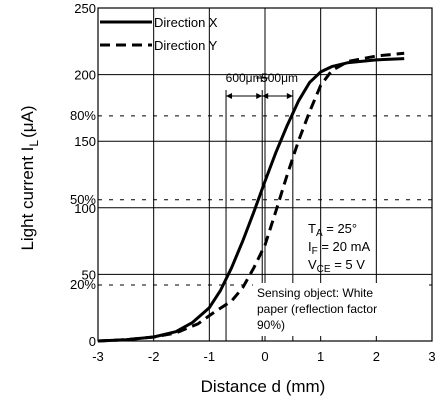 The image size is (438, 400). I want to click on conditions: TA = 25° IF = 20 mA VCE = 5 V, so click(339, 248).